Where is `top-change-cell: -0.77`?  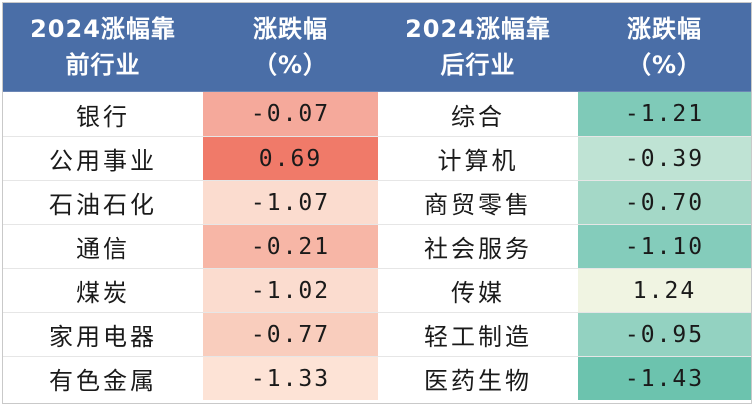
top-change-cell: -0.77 is located at coordinates (290, 334).